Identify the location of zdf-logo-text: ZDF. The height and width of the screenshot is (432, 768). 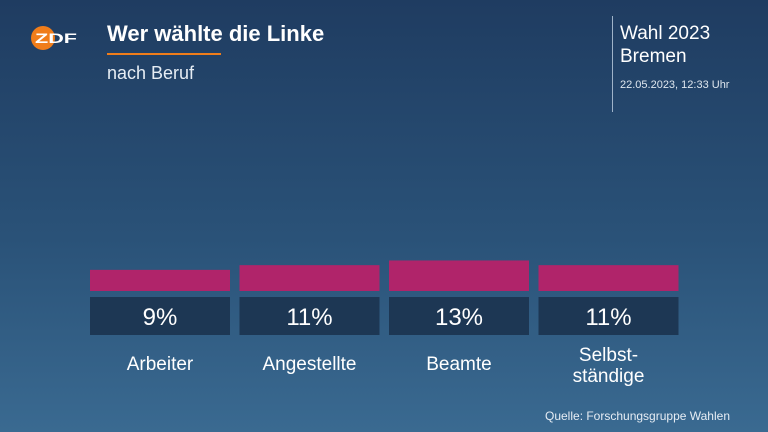
(56, 38).